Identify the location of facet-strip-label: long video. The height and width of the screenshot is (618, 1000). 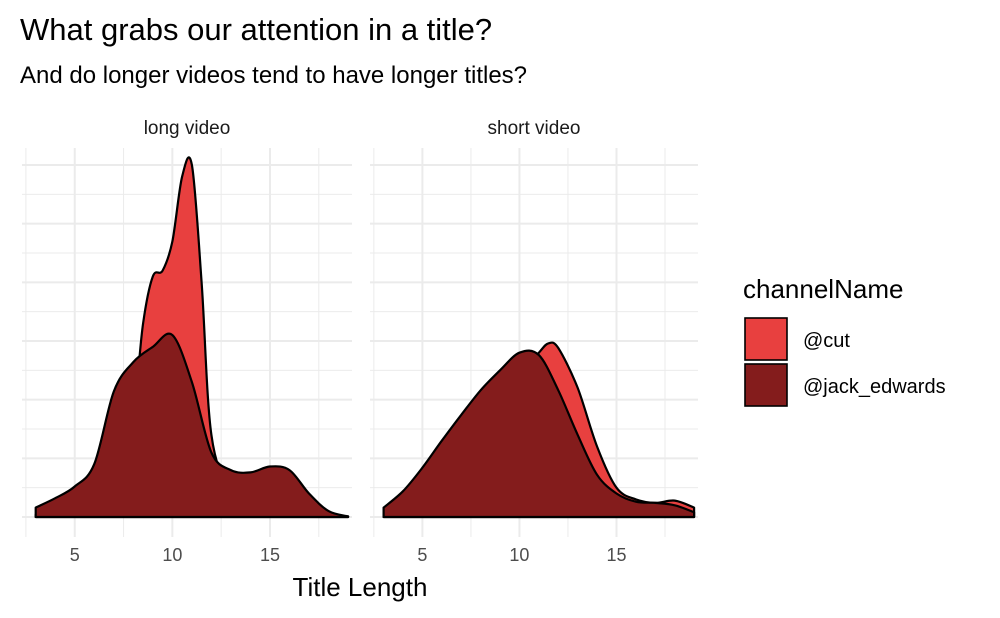
(187, 128).